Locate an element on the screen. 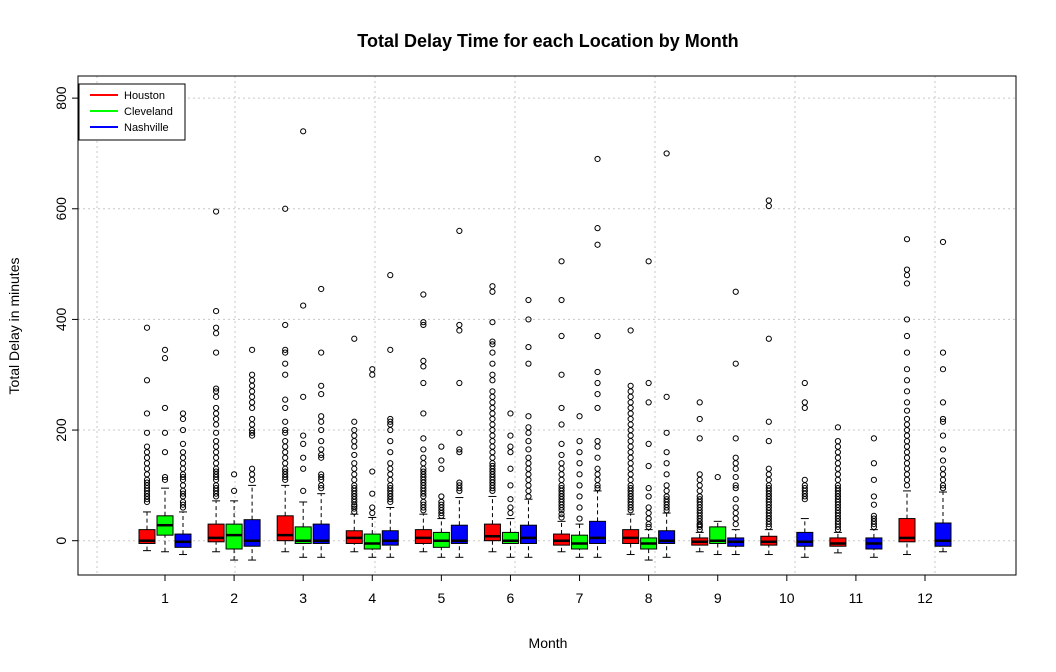 The height and width of the screenshot is (672, 1056). y-axis-label: Total Delay in minutes is located at coordinates (14, 326).